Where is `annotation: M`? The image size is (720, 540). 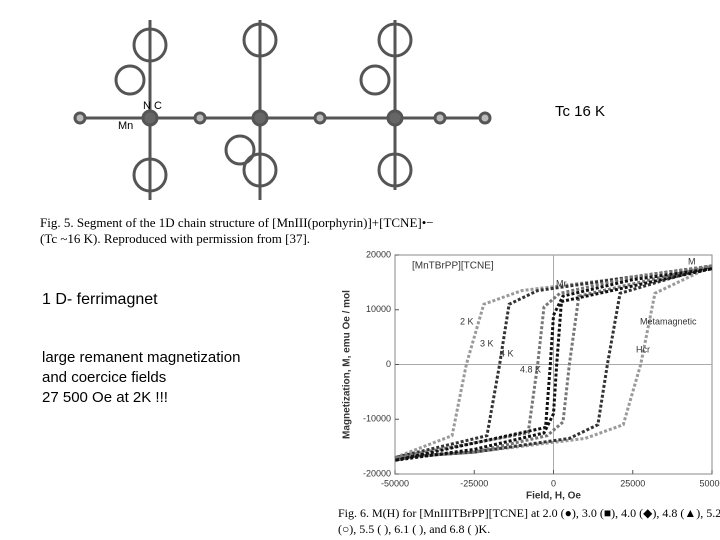 annotation: M is located at coordinates (692, 261).